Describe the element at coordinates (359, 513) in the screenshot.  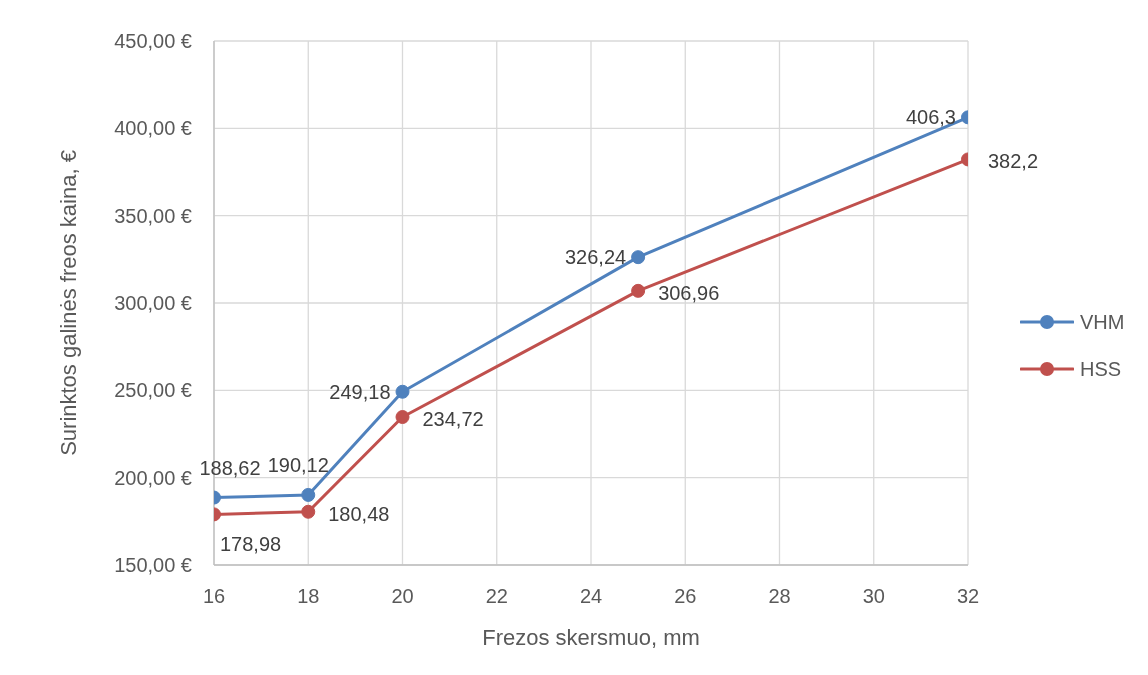
I see `data-label: 180,48` at that location.